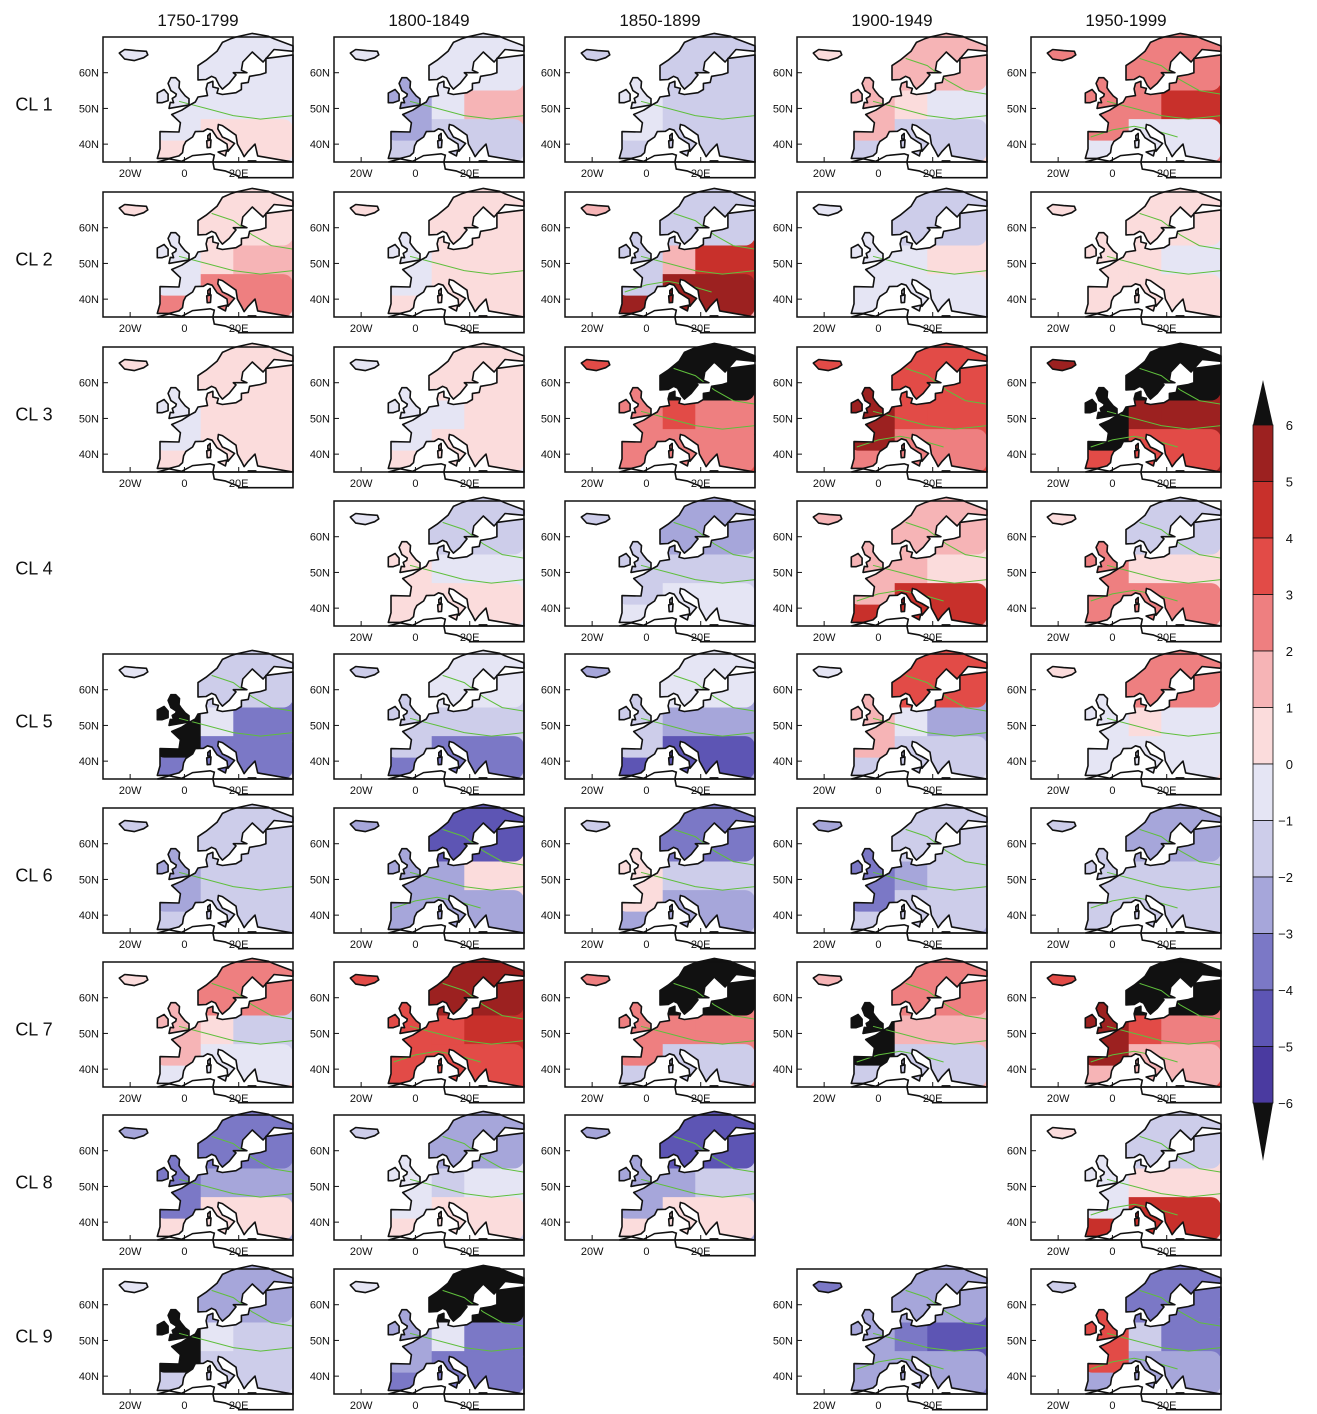 The height and width of the screenshot is (1414, 1317). What do you see at coordinates (1285, 990) in the screenshot?
I see `colorbar-tick-label: −4` at bounding box center [1285, 990].